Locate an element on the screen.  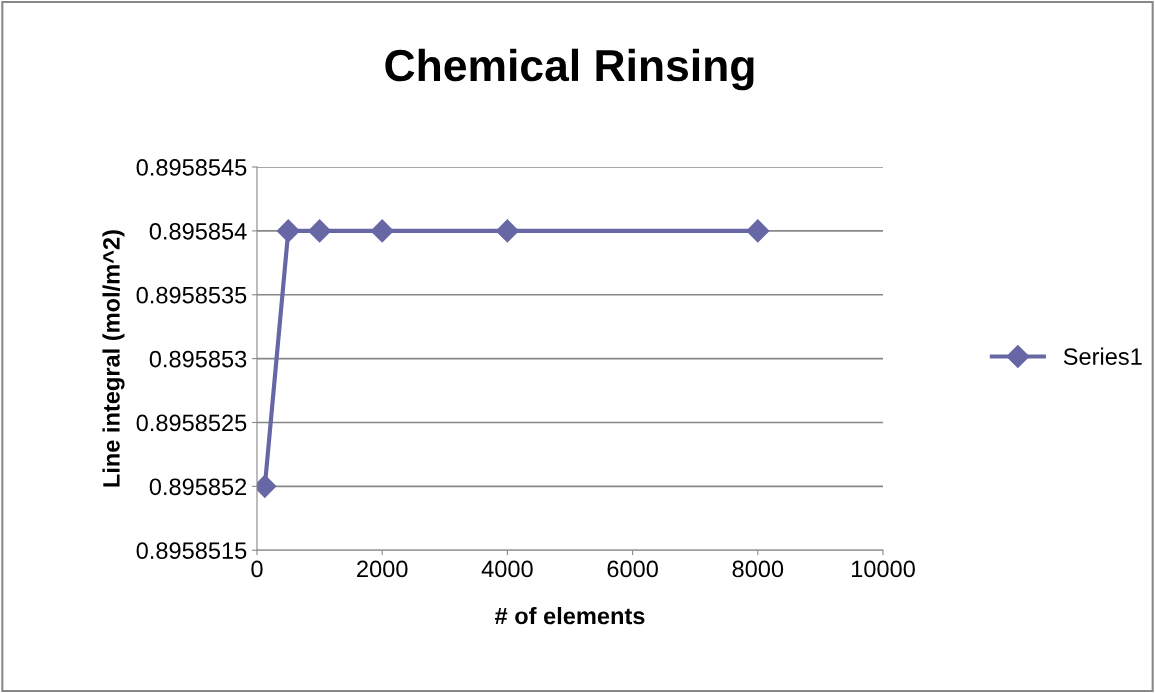
y-tick-label: 0.8958545 is located at coordinates (191, 167).